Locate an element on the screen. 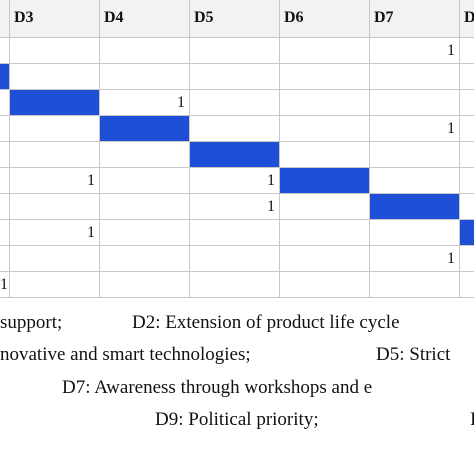  header-cell: D4 is located at coordinates (145, 19).